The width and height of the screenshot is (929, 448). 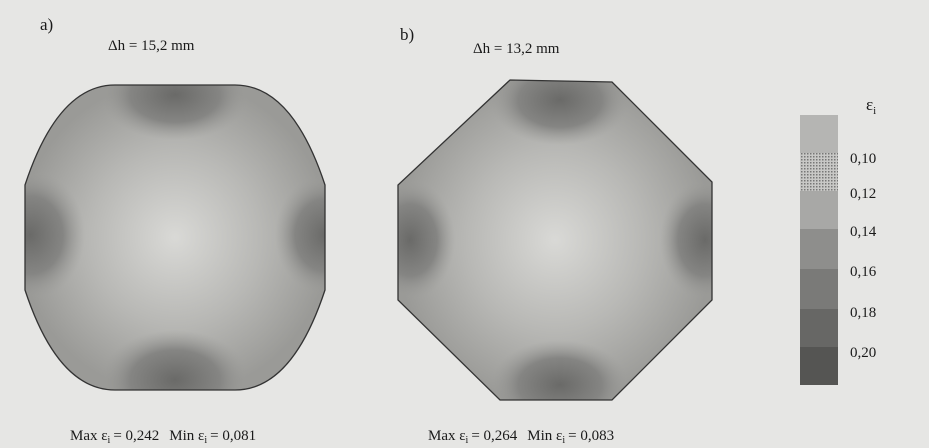 What do you see at coordinates (863, 353) in the screenshot?
I see `legend-label: 0,20` at bounding box center [863, 353].